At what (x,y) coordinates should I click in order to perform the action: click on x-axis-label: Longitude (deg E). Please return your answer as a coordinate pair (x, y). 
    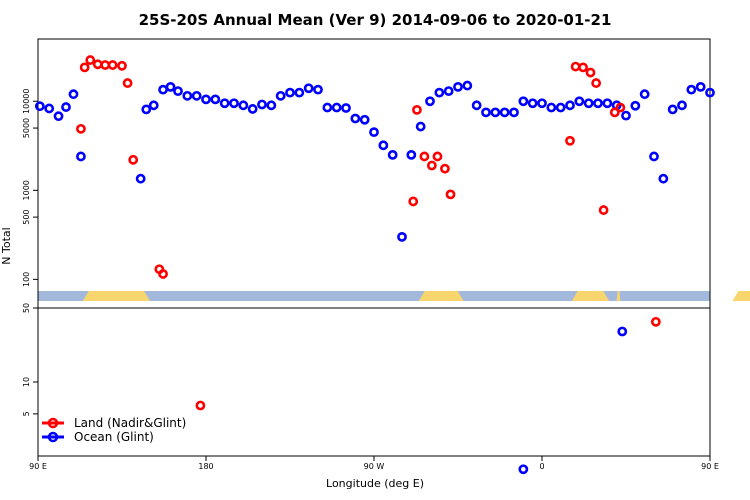
    Looking at the image, I should click on (375, 483).